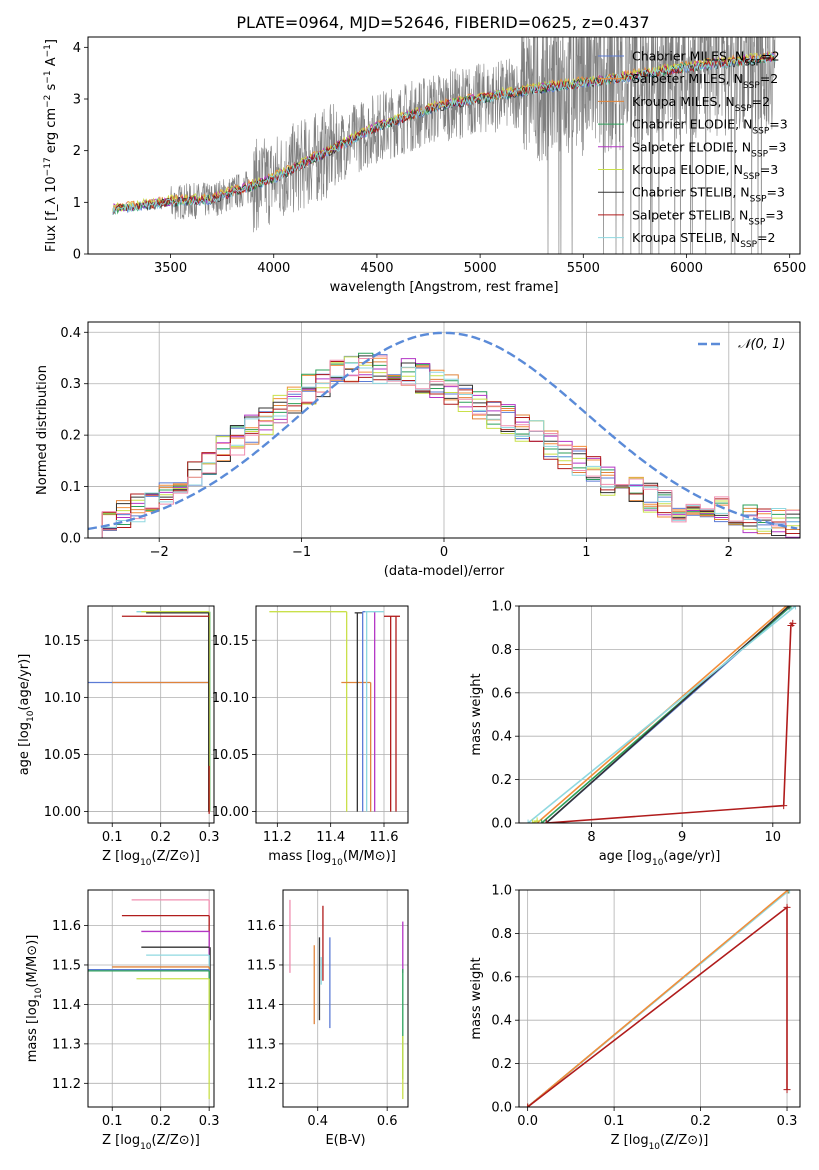  Describe the element at coordinates (761, 344) in the screenshot. I see `legend-label: 𝒩(0, 1)` at that location.